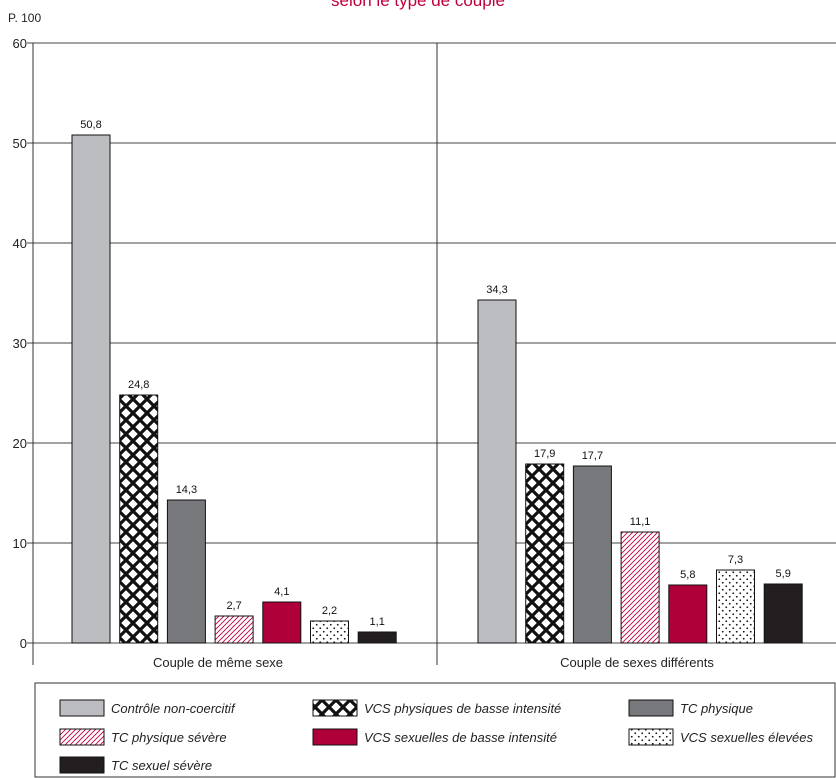  I want to click on chart-title: selon le type de couple, so click(418, 5).